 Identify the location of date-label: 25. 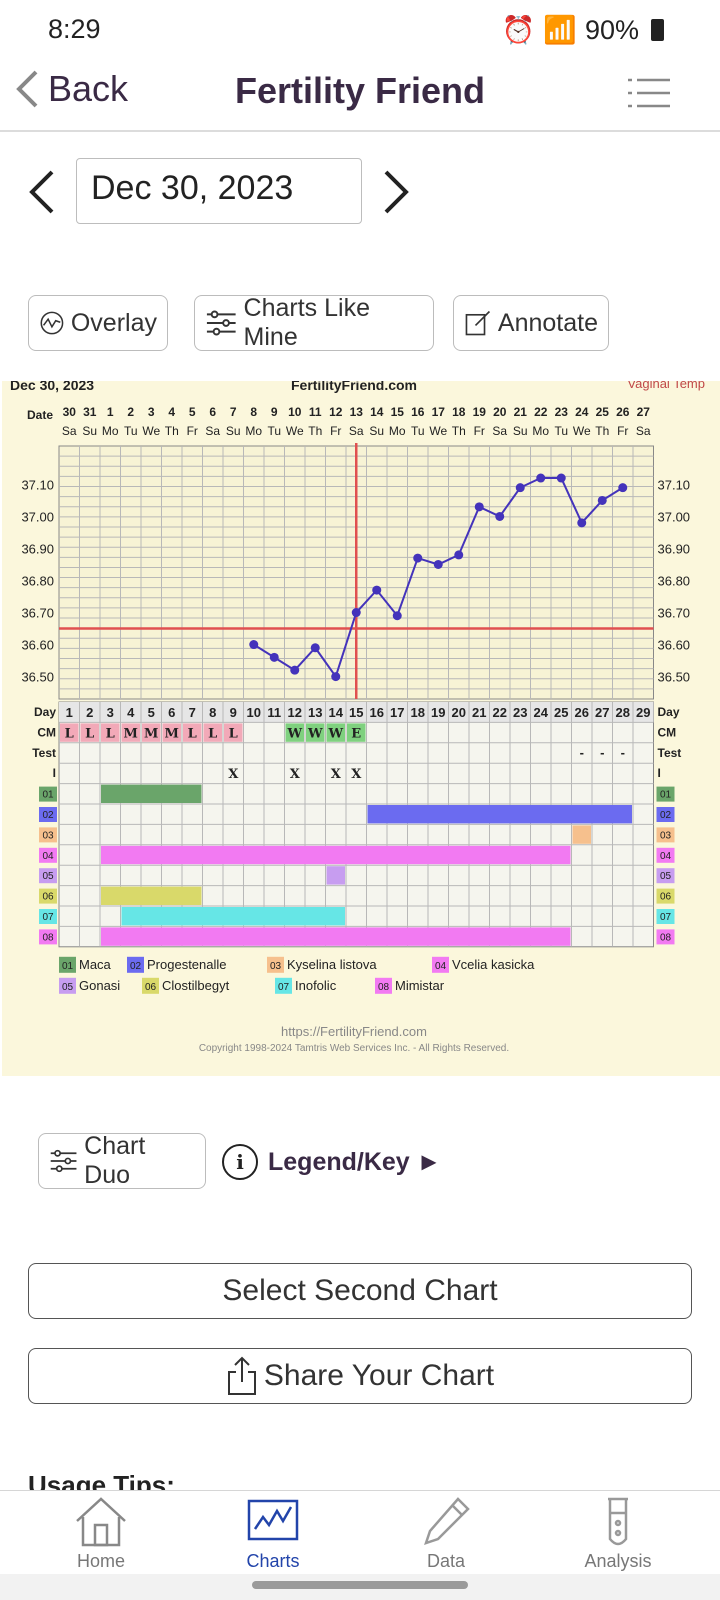
(603, 412).